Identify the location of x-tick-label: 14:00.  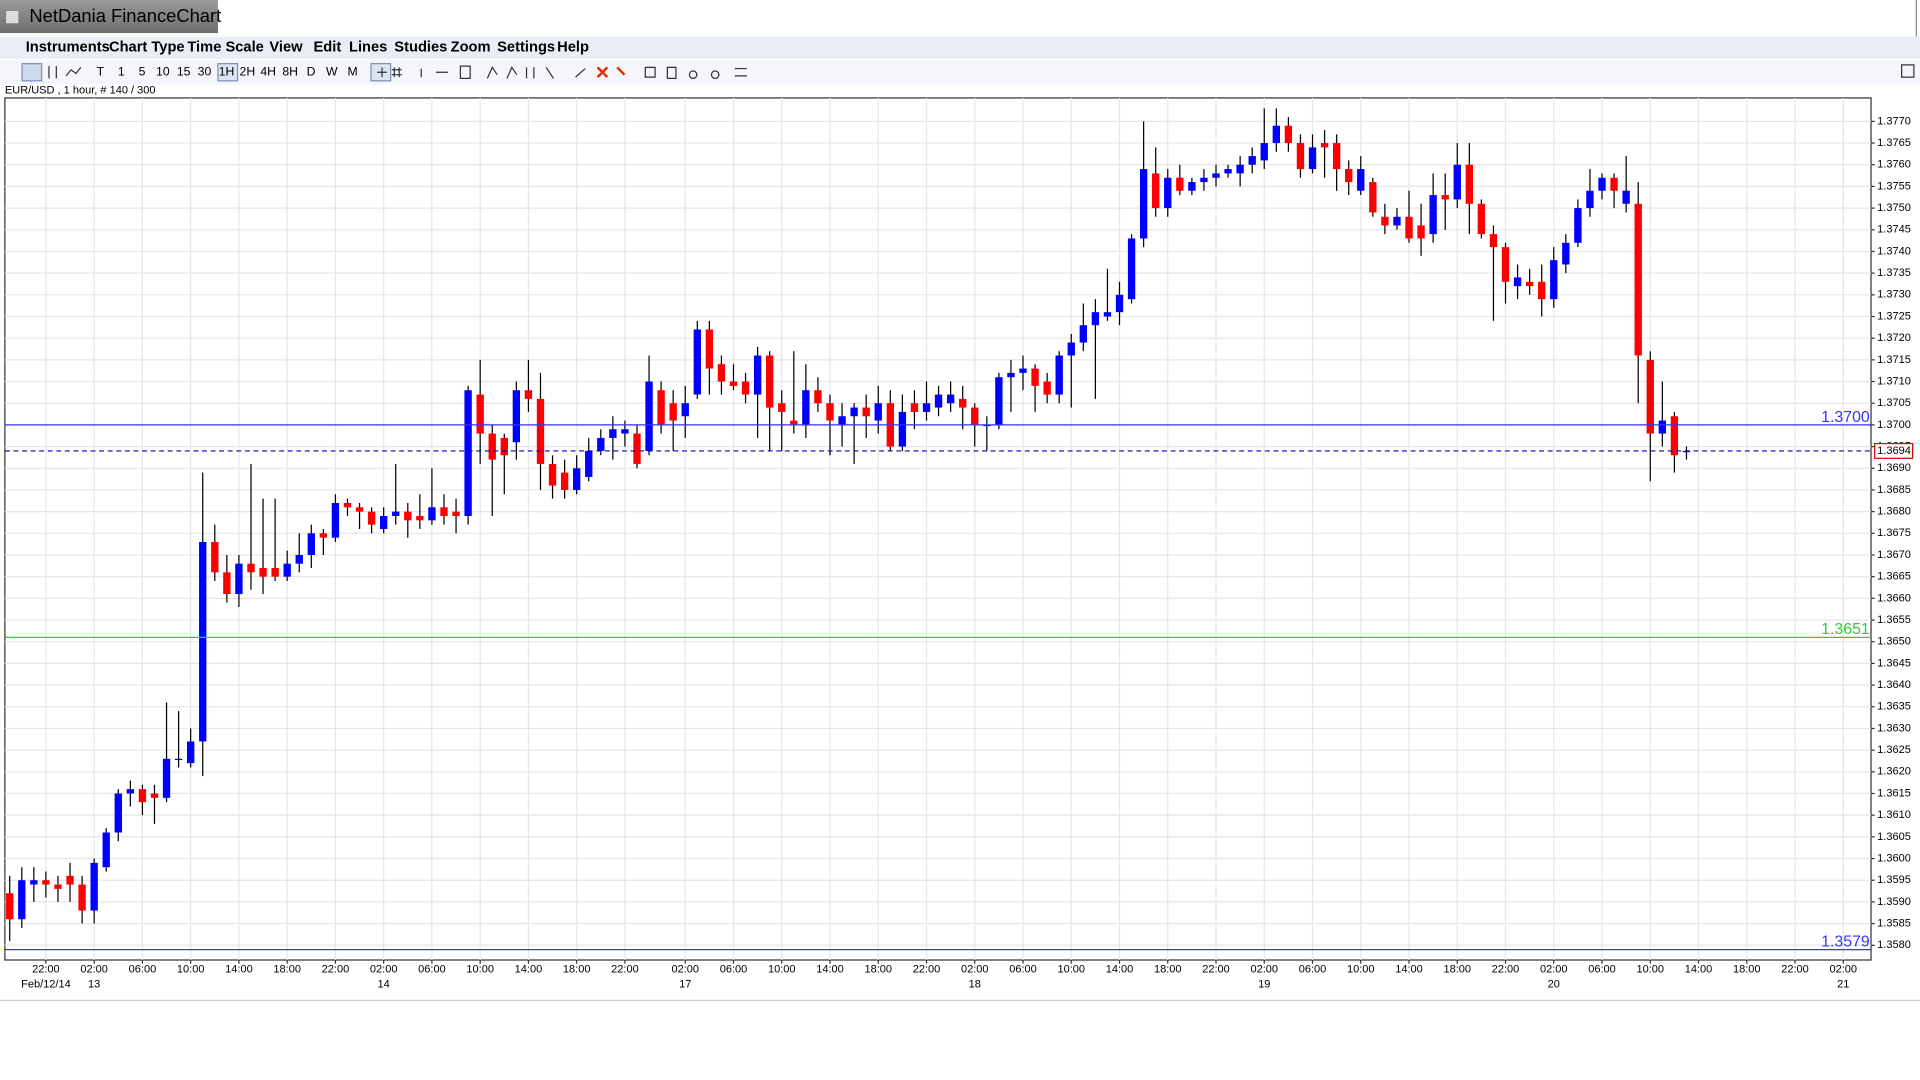
(1120, 970).